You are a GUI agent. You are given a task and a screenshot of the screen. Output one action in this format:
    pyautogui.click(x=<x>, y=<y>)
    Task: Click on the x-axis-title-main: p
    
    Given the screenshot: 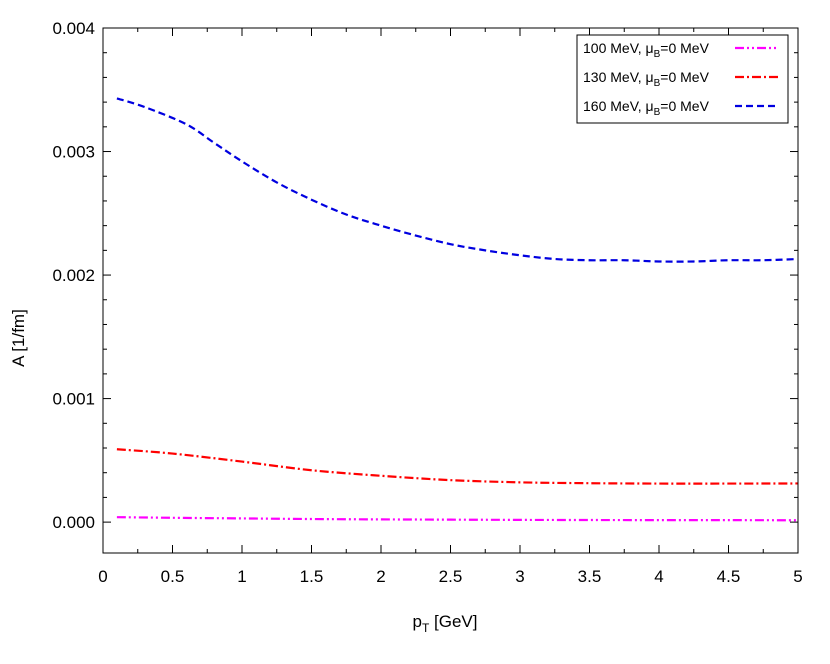 What is the action you would take?
    pyautogui.click(x=417, y=621)
    